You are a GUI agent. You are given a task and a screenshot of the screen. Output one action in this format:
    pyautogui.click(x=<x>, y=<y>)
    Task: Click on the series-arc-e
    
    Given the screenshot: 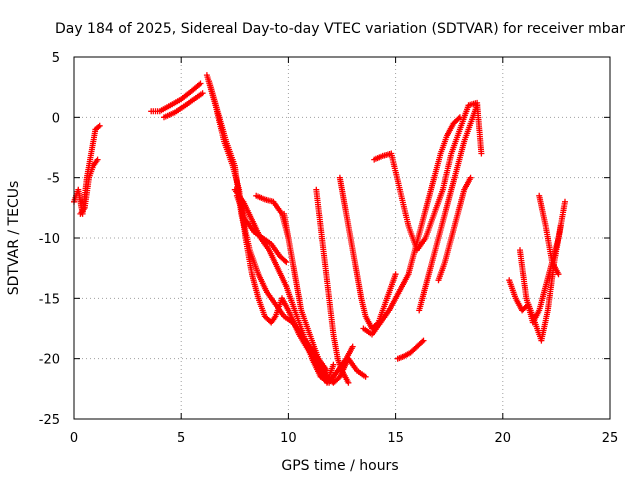 What is the action you would take?
    pyautogui.click(x=270, y=229)
    